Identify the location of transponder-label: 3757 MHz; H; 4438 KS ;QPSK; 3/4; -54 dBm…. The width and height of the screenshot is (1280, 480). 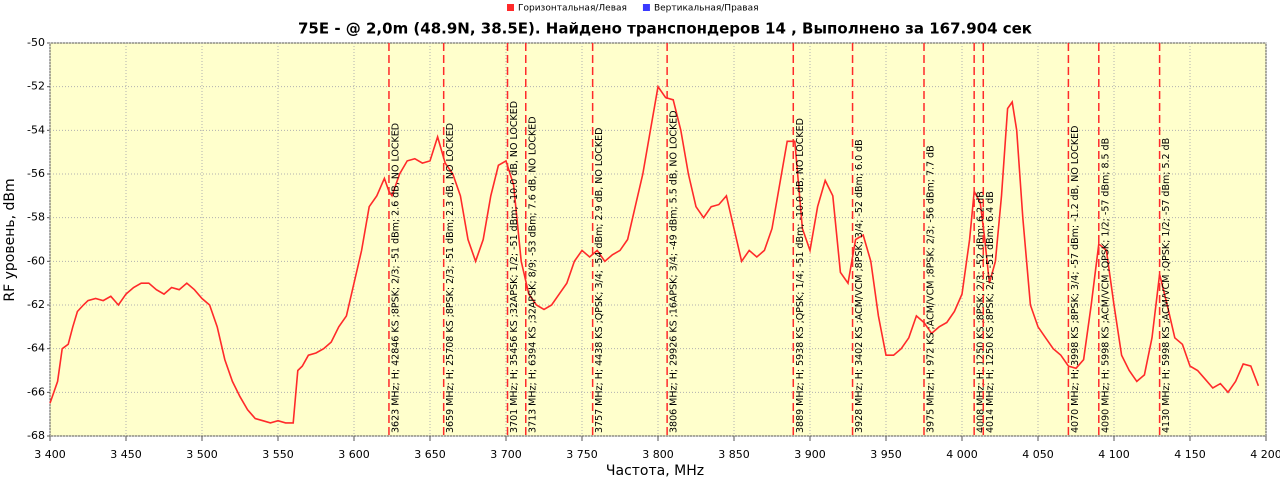
(599, 280).